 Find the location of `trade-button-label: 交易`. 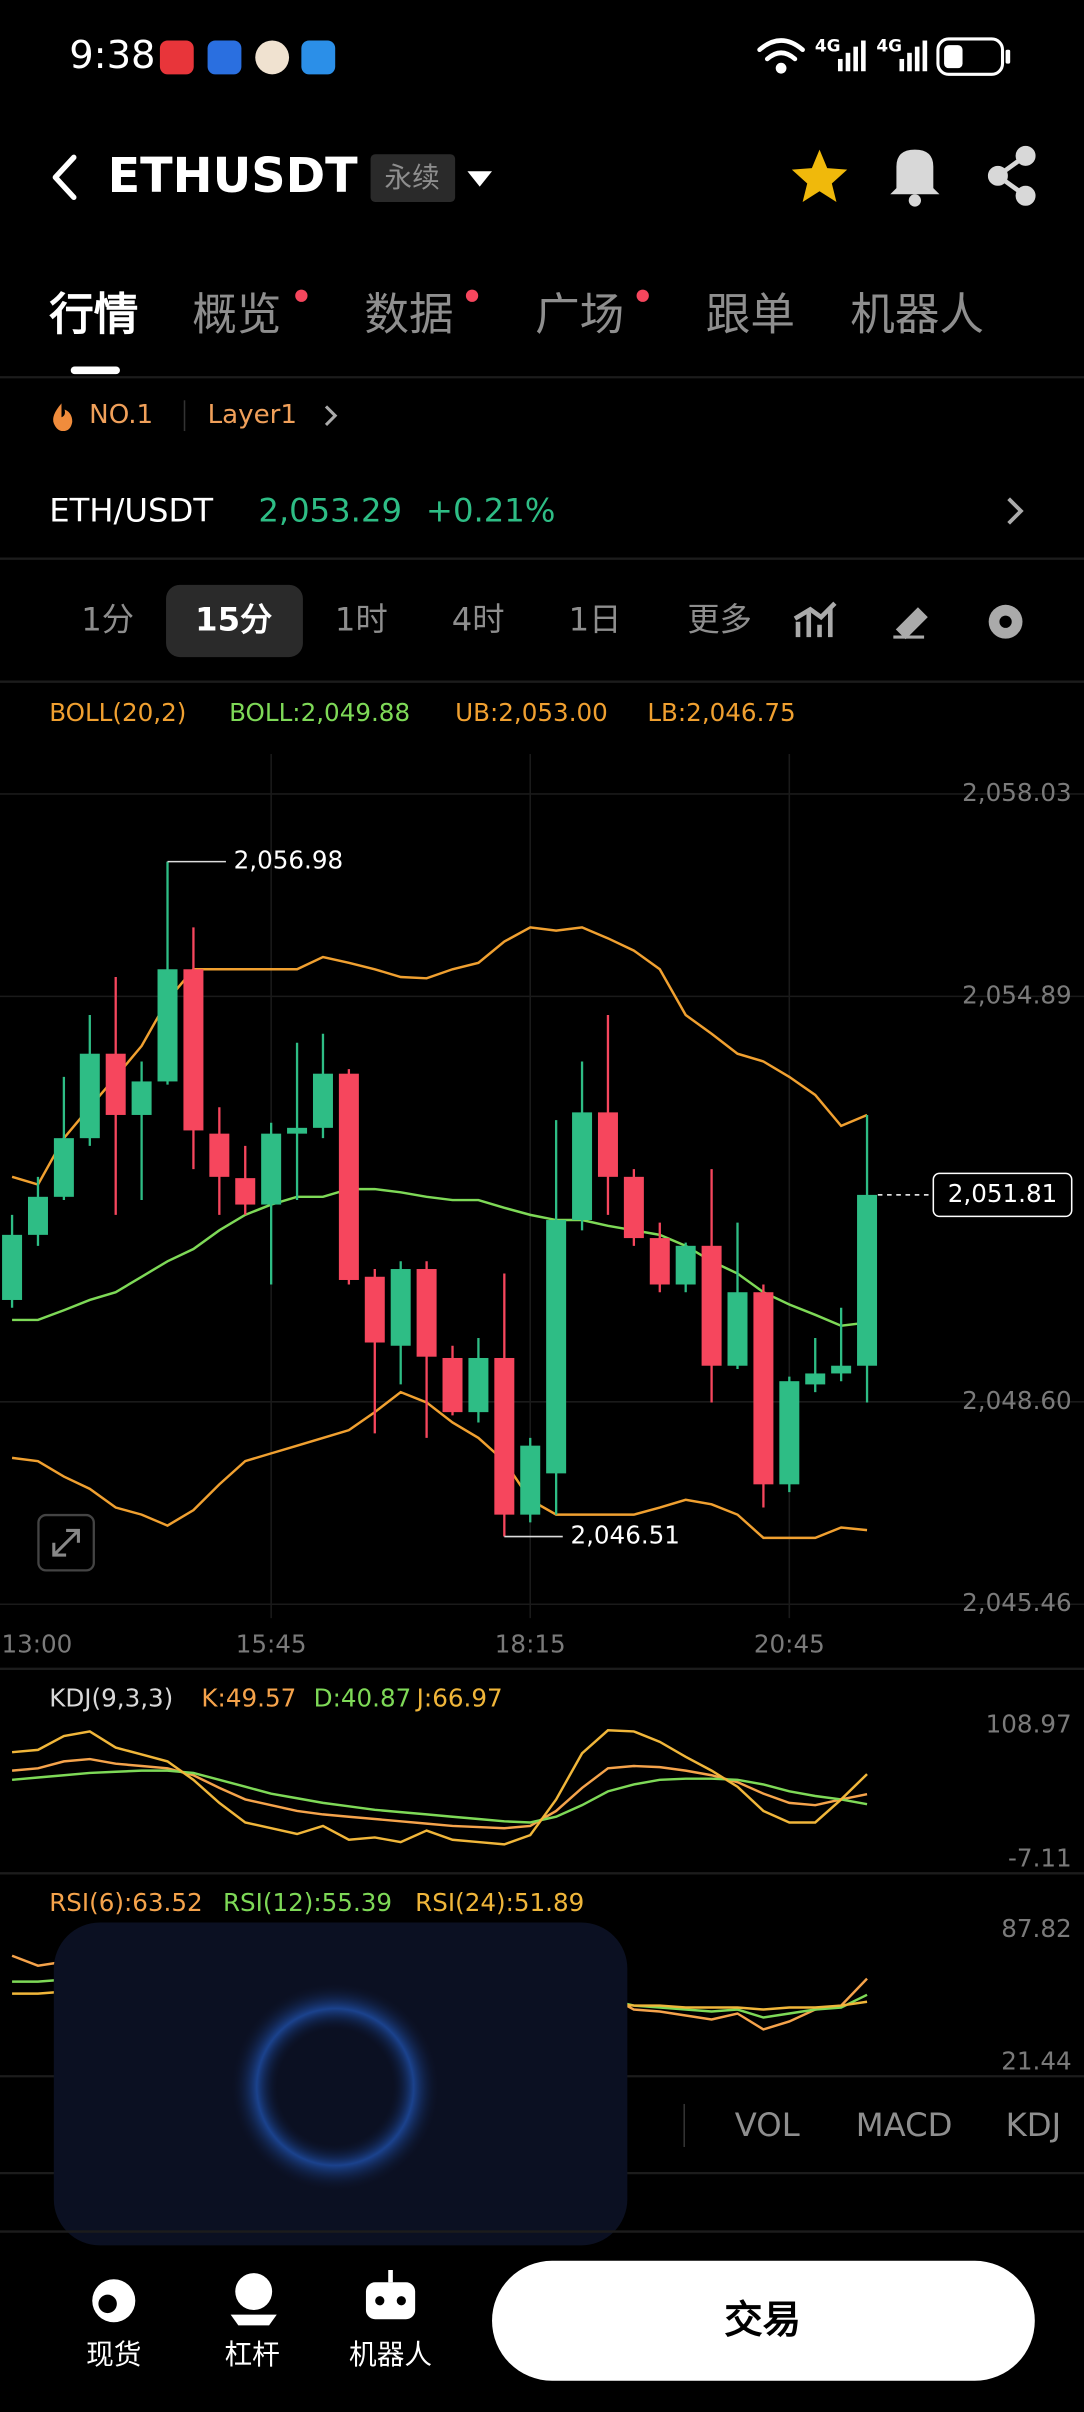

trade-button-label: 交易 is located at coordinates (762, 2320).